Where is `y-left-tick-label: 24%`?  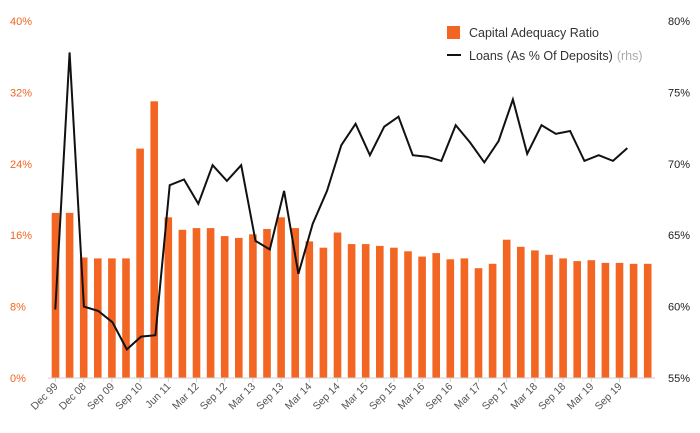
y-left-tick-label: 24% is located at coordinates (21, 165).